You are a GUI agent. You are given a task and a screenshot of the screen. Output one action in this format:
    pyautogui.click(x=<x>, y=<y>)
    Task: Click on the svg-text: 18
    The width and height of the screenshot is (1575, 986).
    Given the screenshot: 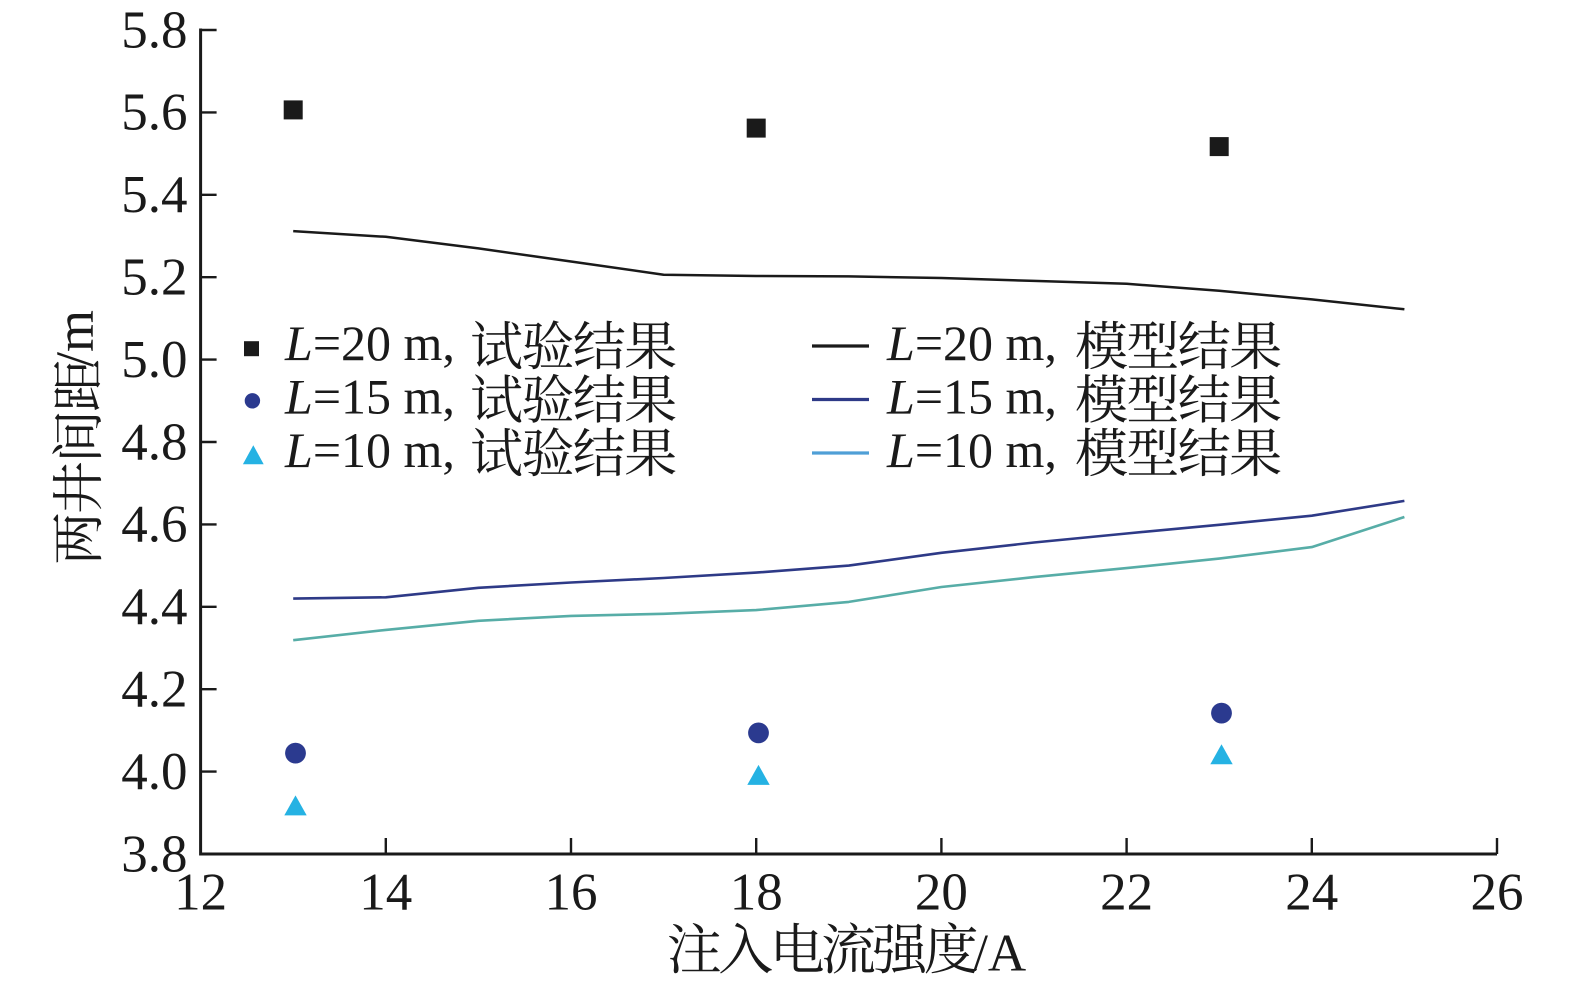 What is the action you would take?
    pyautogui.click(x=756, y=893)
    